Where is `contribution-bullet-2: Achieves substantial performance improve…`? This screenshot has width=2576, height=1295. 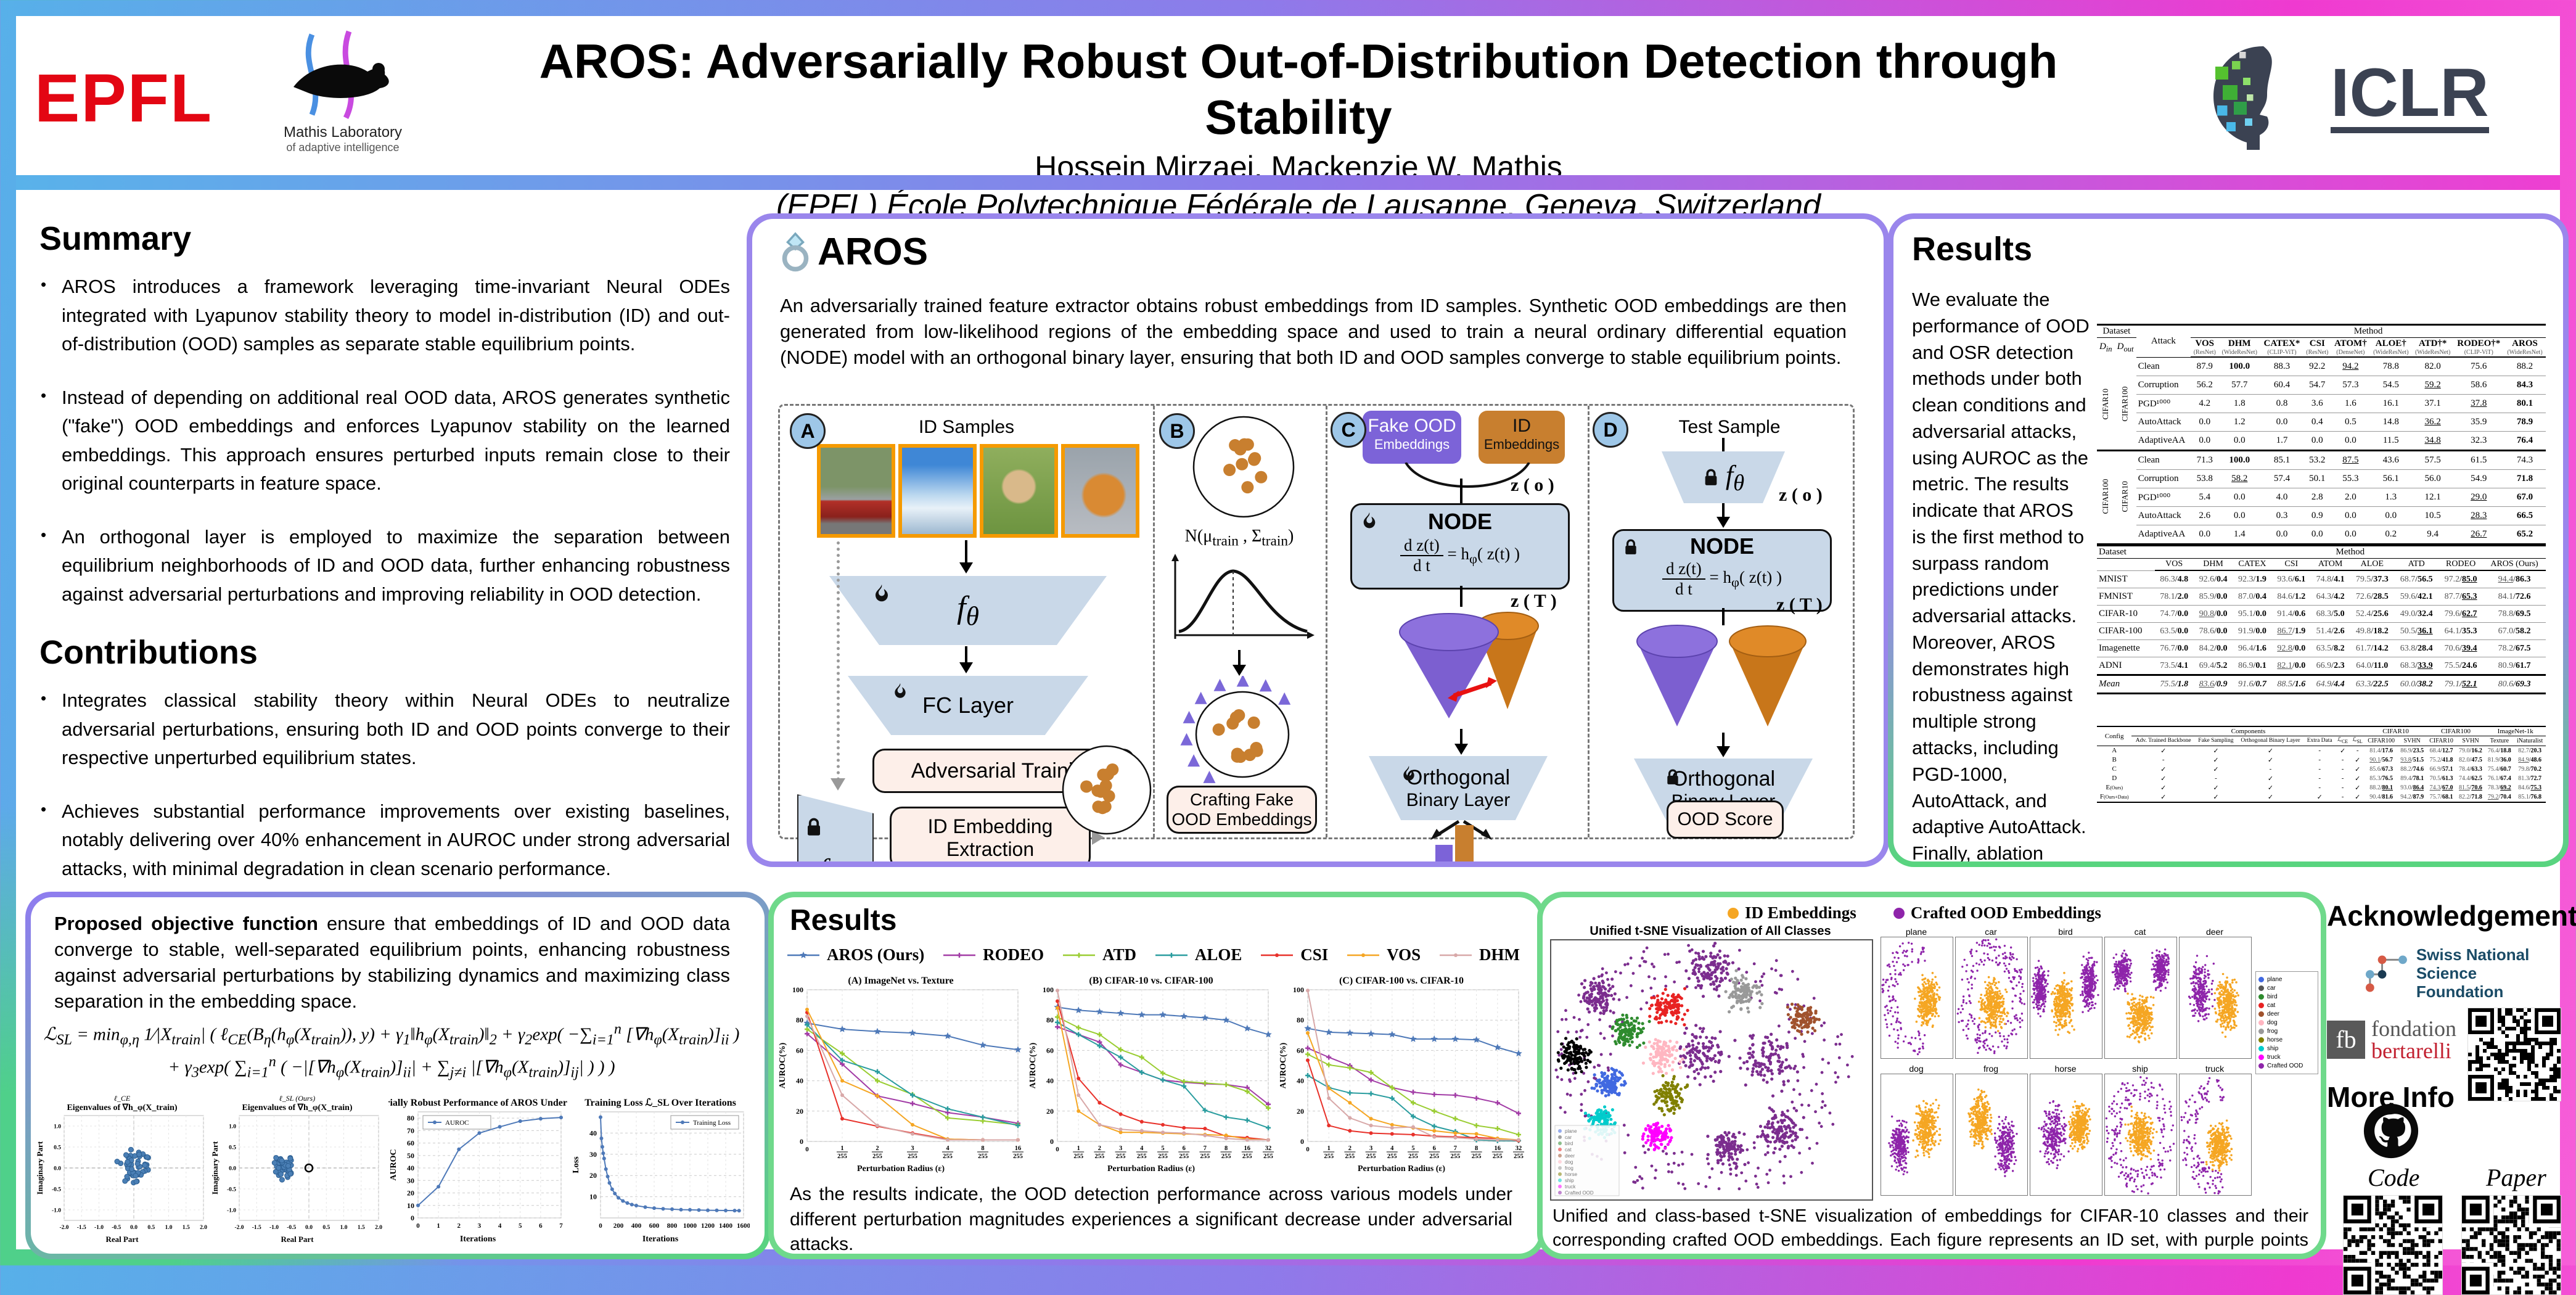
contribution-bullet-2: Achieves substantial performance improve… is located at coordinates (396, 841).